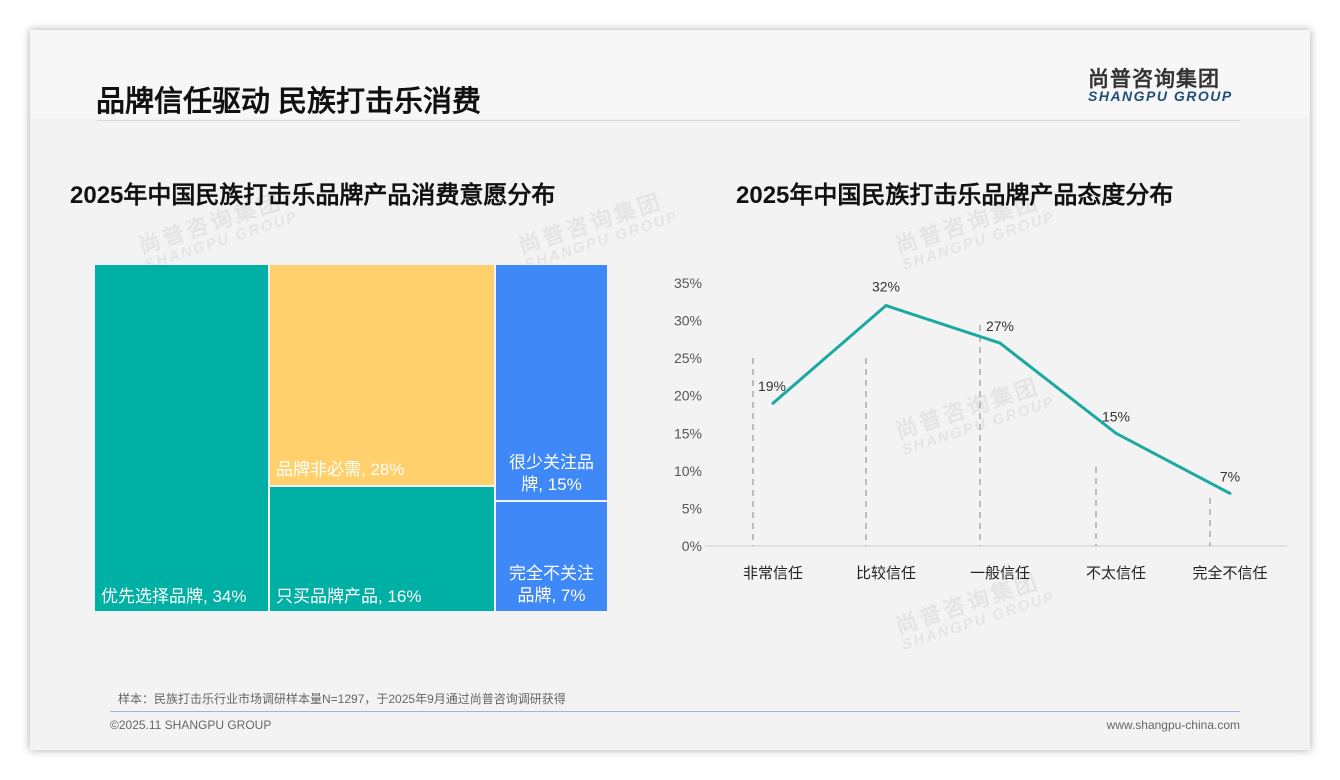  What do you see at coordinates (692, 508) in the screenshot?
I see `y-tick-label: 5%` at bounding box center [692, 508].